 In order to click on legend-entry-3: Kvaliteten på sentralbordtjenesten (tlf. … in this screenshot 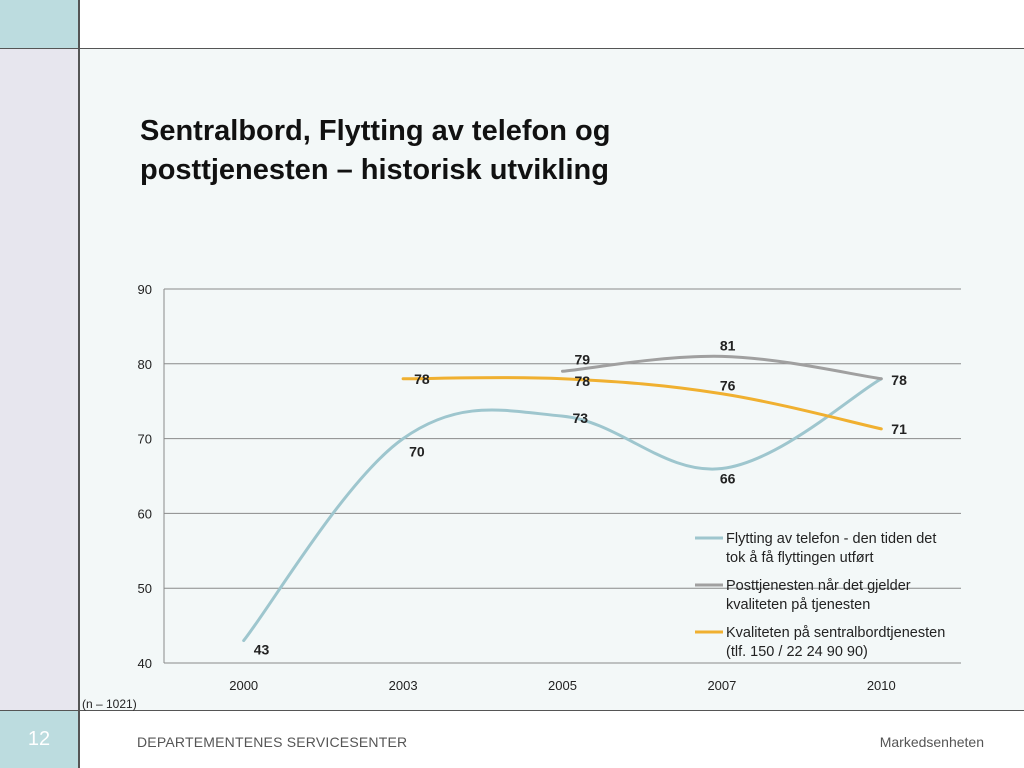, I will do `click(835, 642)`.